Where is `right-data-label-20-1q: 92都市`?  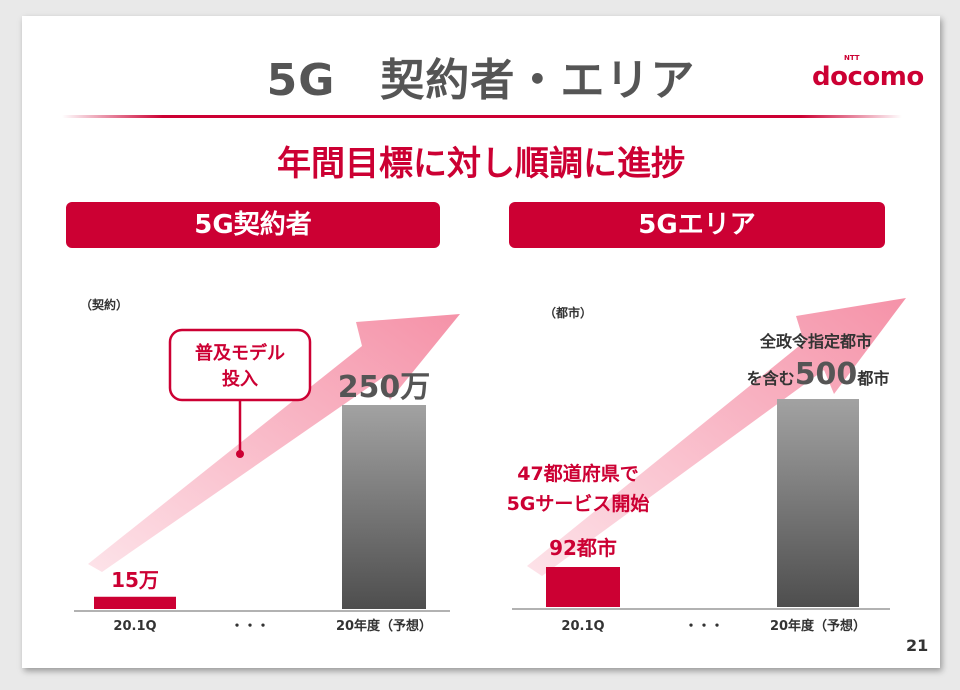 right-data-label-20-1q: 92都市 is located at coordinates (583, 548).